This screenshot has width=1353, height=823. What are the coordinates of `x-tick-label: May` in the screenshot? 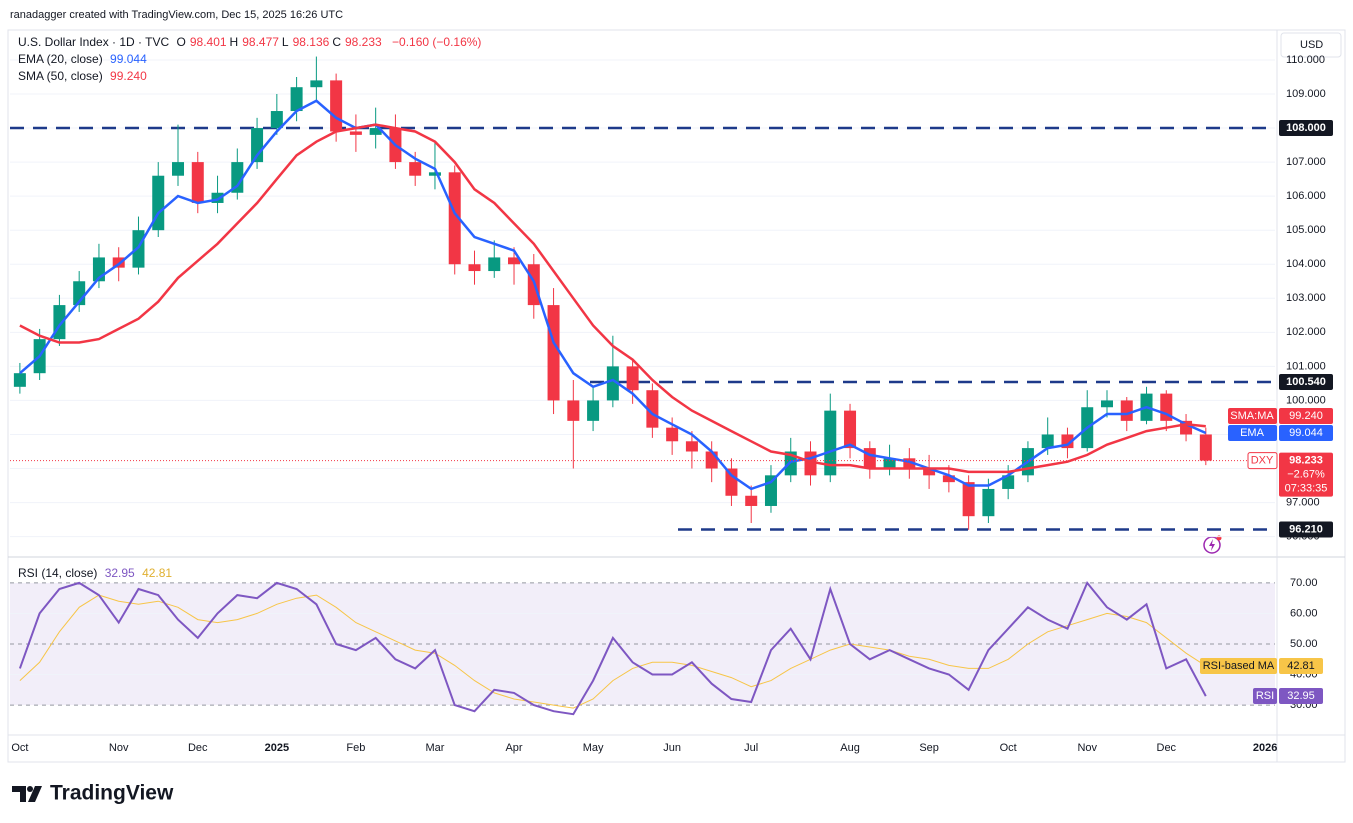 It's located at (593, 748).